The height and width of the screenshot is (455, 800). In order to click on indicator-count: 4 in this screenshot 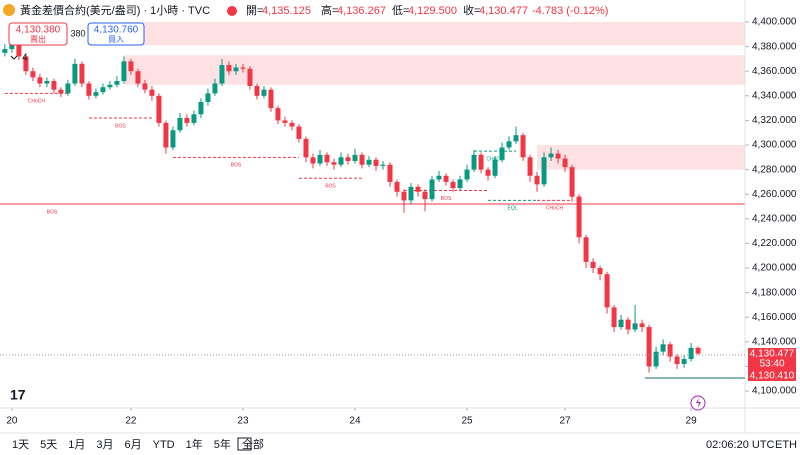, I will do `click(25, 58)`.